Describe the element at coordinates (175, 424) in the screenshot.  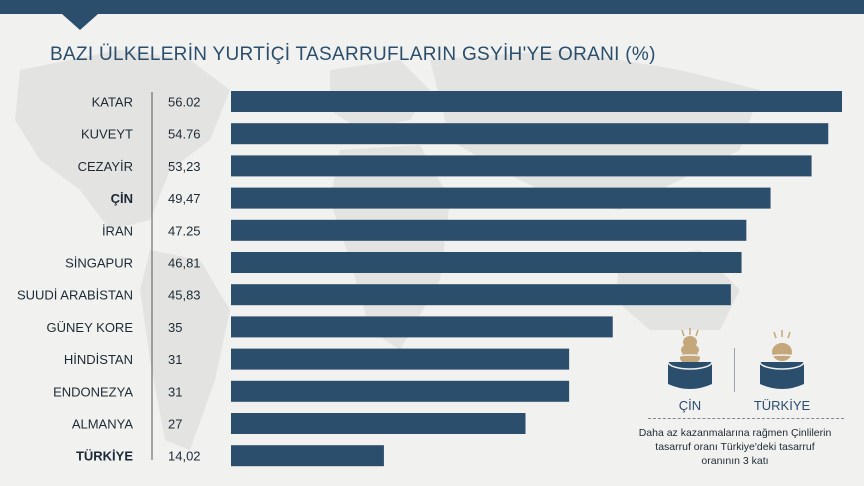
I see `value-label-almanya: 27` at that location.